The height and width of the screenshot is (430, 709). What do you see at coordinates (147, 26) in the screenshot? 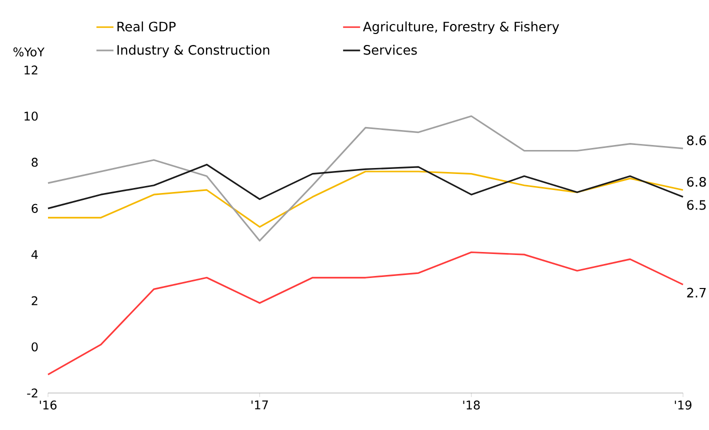
I see `legend-label: Real GDP` at bounding box center [147, 26].